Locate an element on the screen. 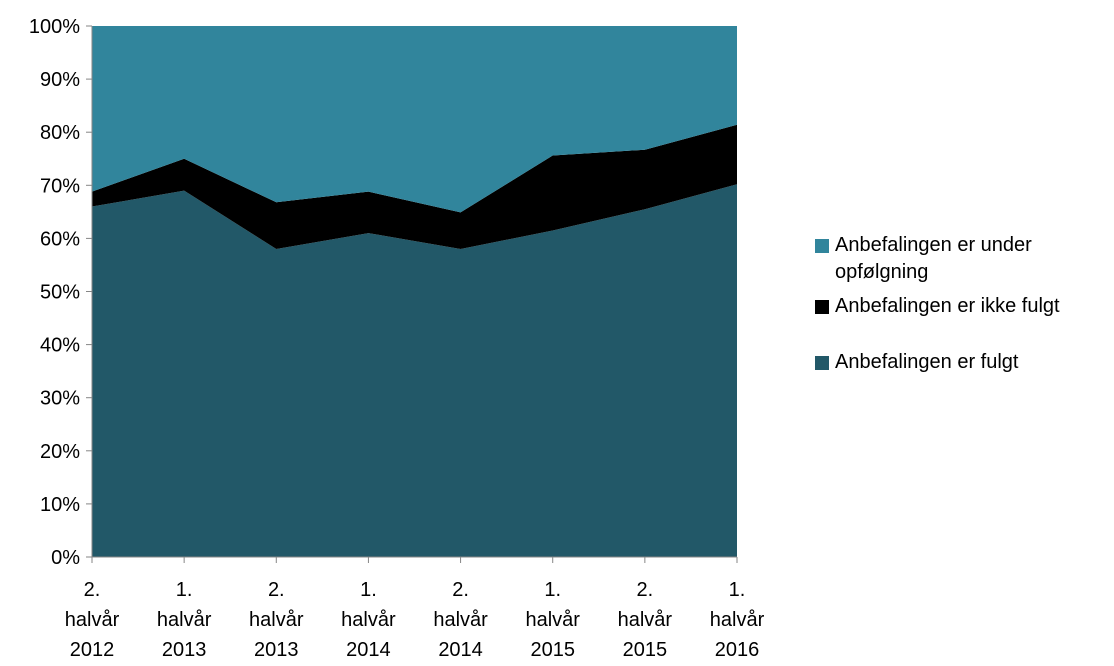 This screenshot has width=1114, height=666. legend-item-ikke-fulgt: Anbefalingen er ikke fulgt is located at coordinates (964, 306).